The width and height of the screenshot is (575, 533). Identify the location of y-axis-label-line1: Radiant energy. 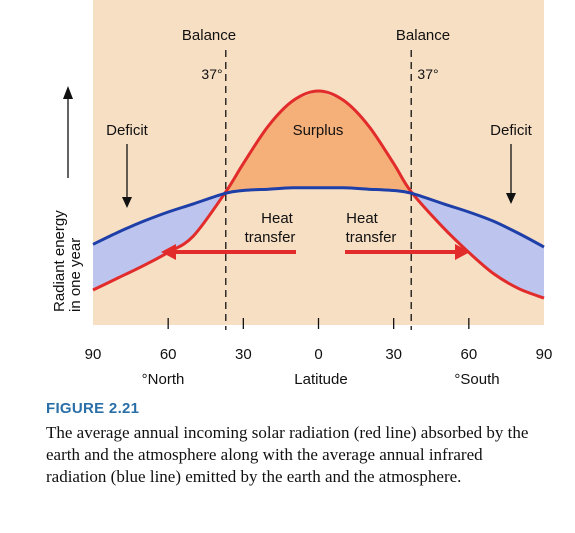
(59, 261).